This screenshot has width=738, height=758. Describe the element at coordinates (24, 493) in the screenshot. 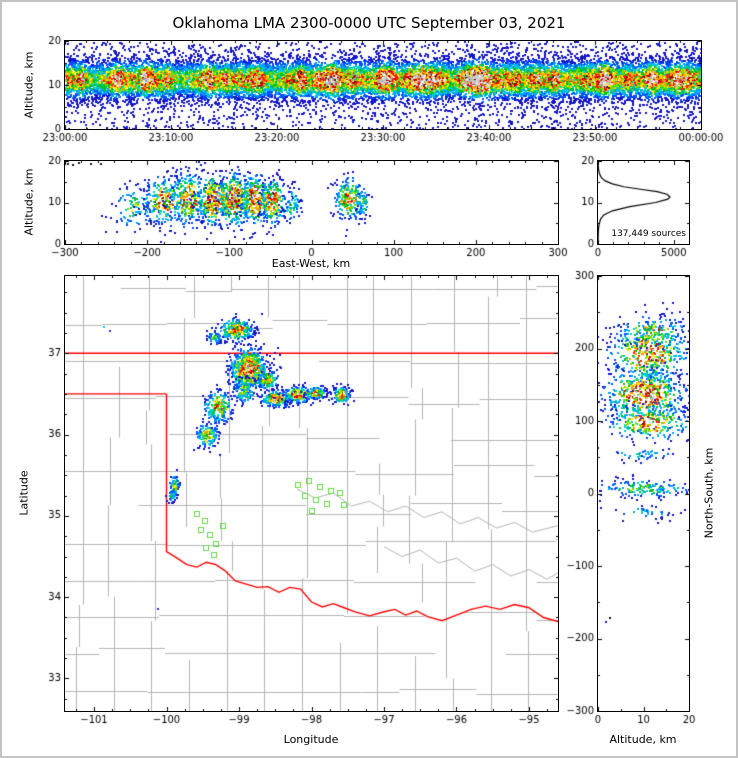

I see `latitude-axis-label: Latitude` at that location.